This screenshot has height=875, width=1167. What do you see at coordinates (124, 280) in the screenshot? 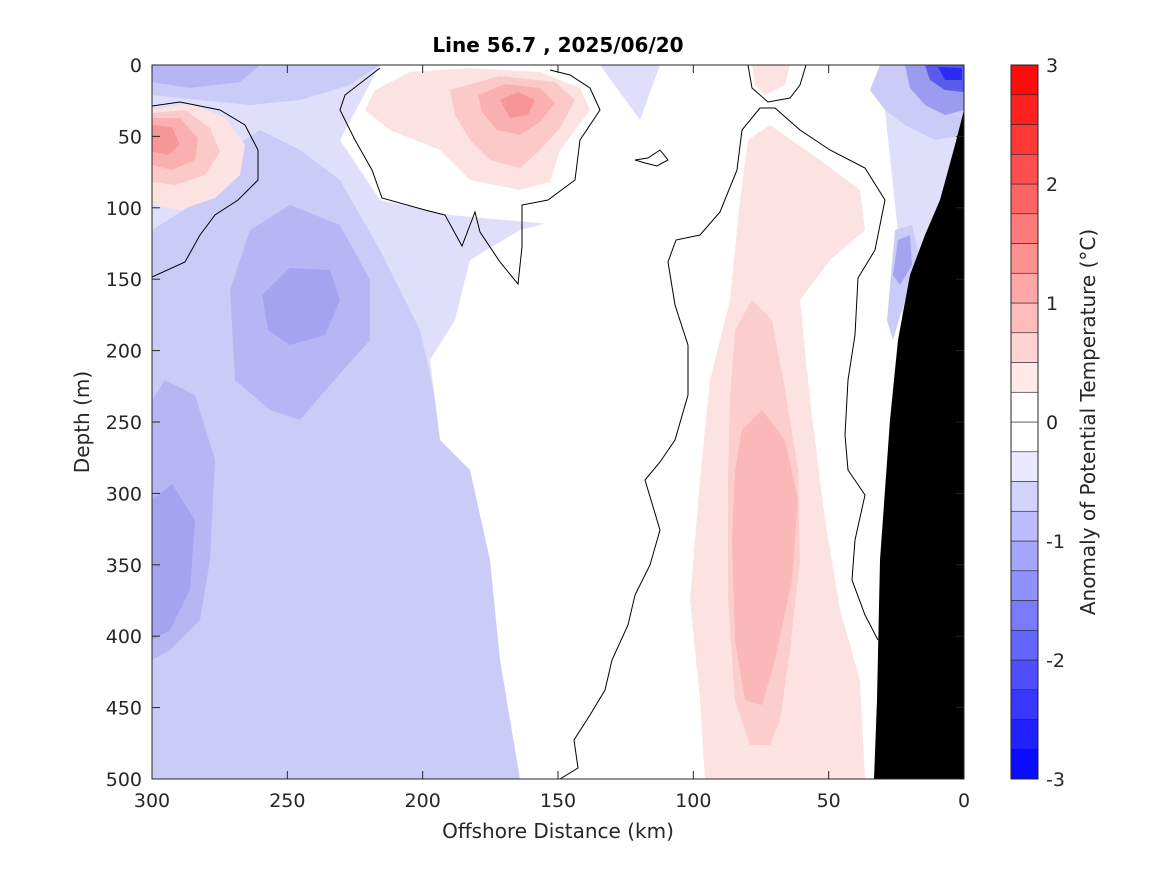
I see `y-tick-label: 150` at bounding box center [124, 280].